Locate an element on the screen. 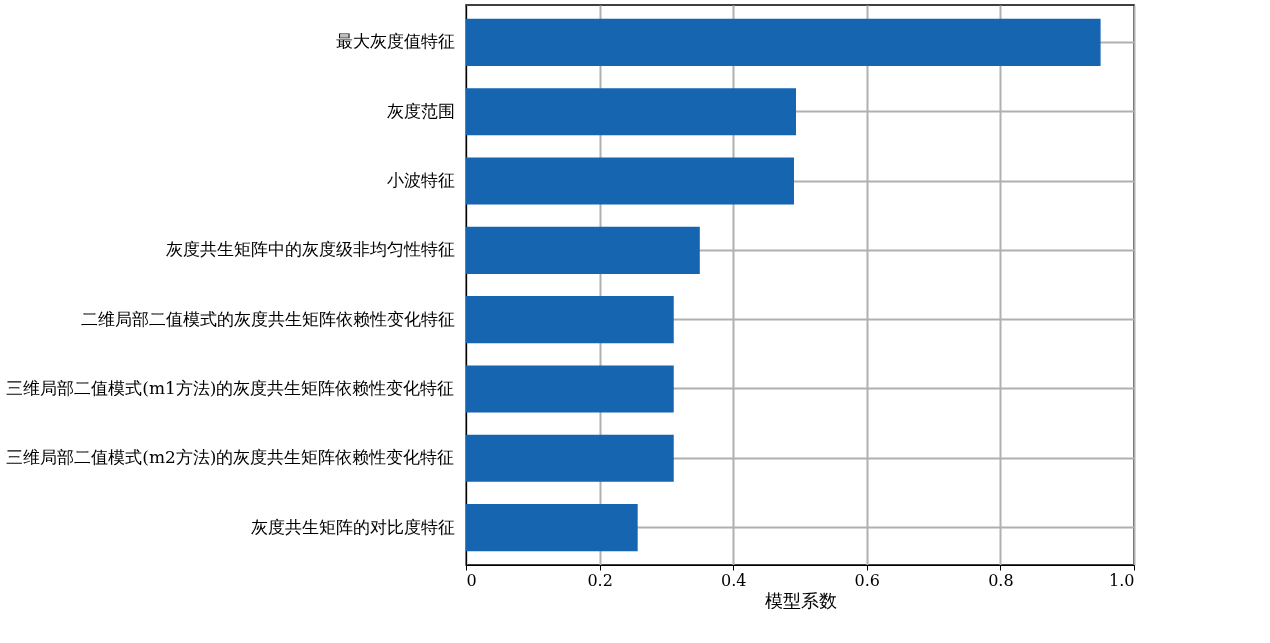 This screenshot has height=643, width=1270. y-tick-label: 三维局部二值模式(m2方法)的灰度共生矩阵依赖性变化特征 is located at coordinates (230, 457).